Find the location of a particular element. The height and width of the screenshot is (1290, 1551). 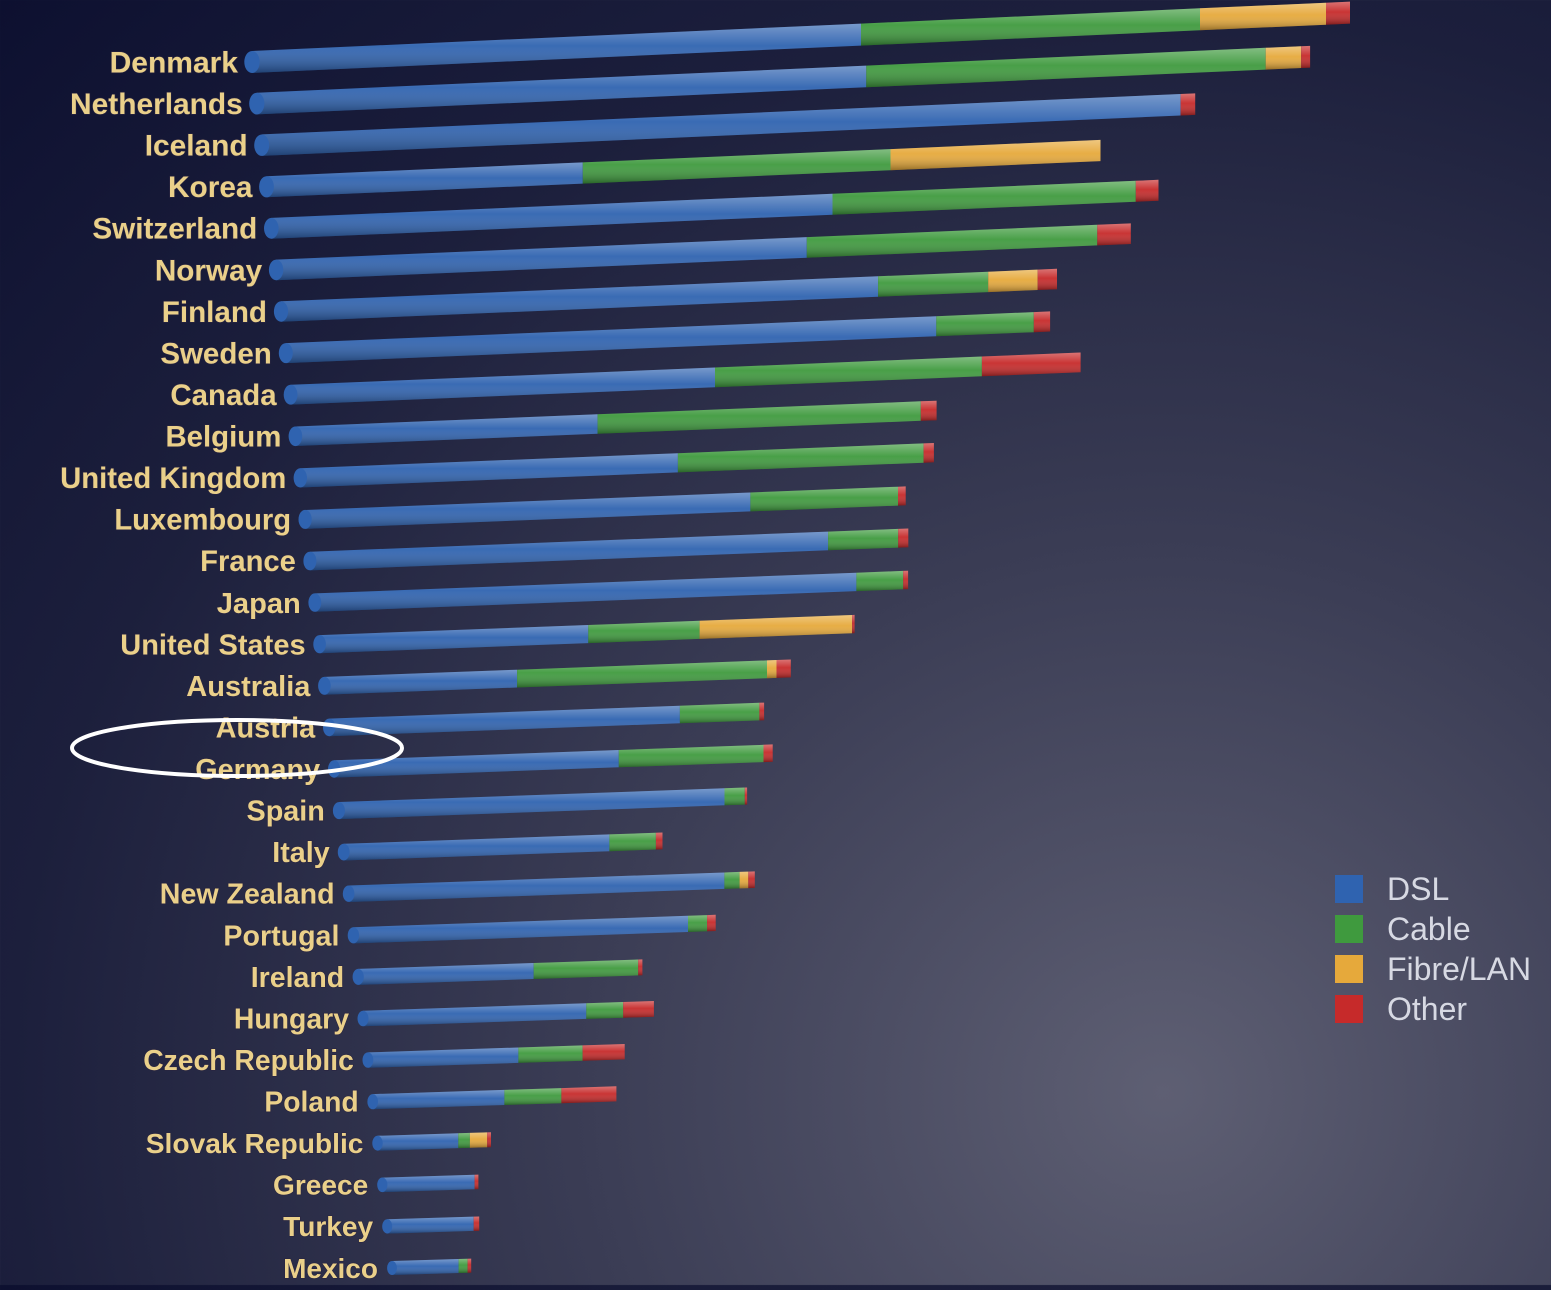

bar-shade-austria-cable is located at coordinates (719, 713).